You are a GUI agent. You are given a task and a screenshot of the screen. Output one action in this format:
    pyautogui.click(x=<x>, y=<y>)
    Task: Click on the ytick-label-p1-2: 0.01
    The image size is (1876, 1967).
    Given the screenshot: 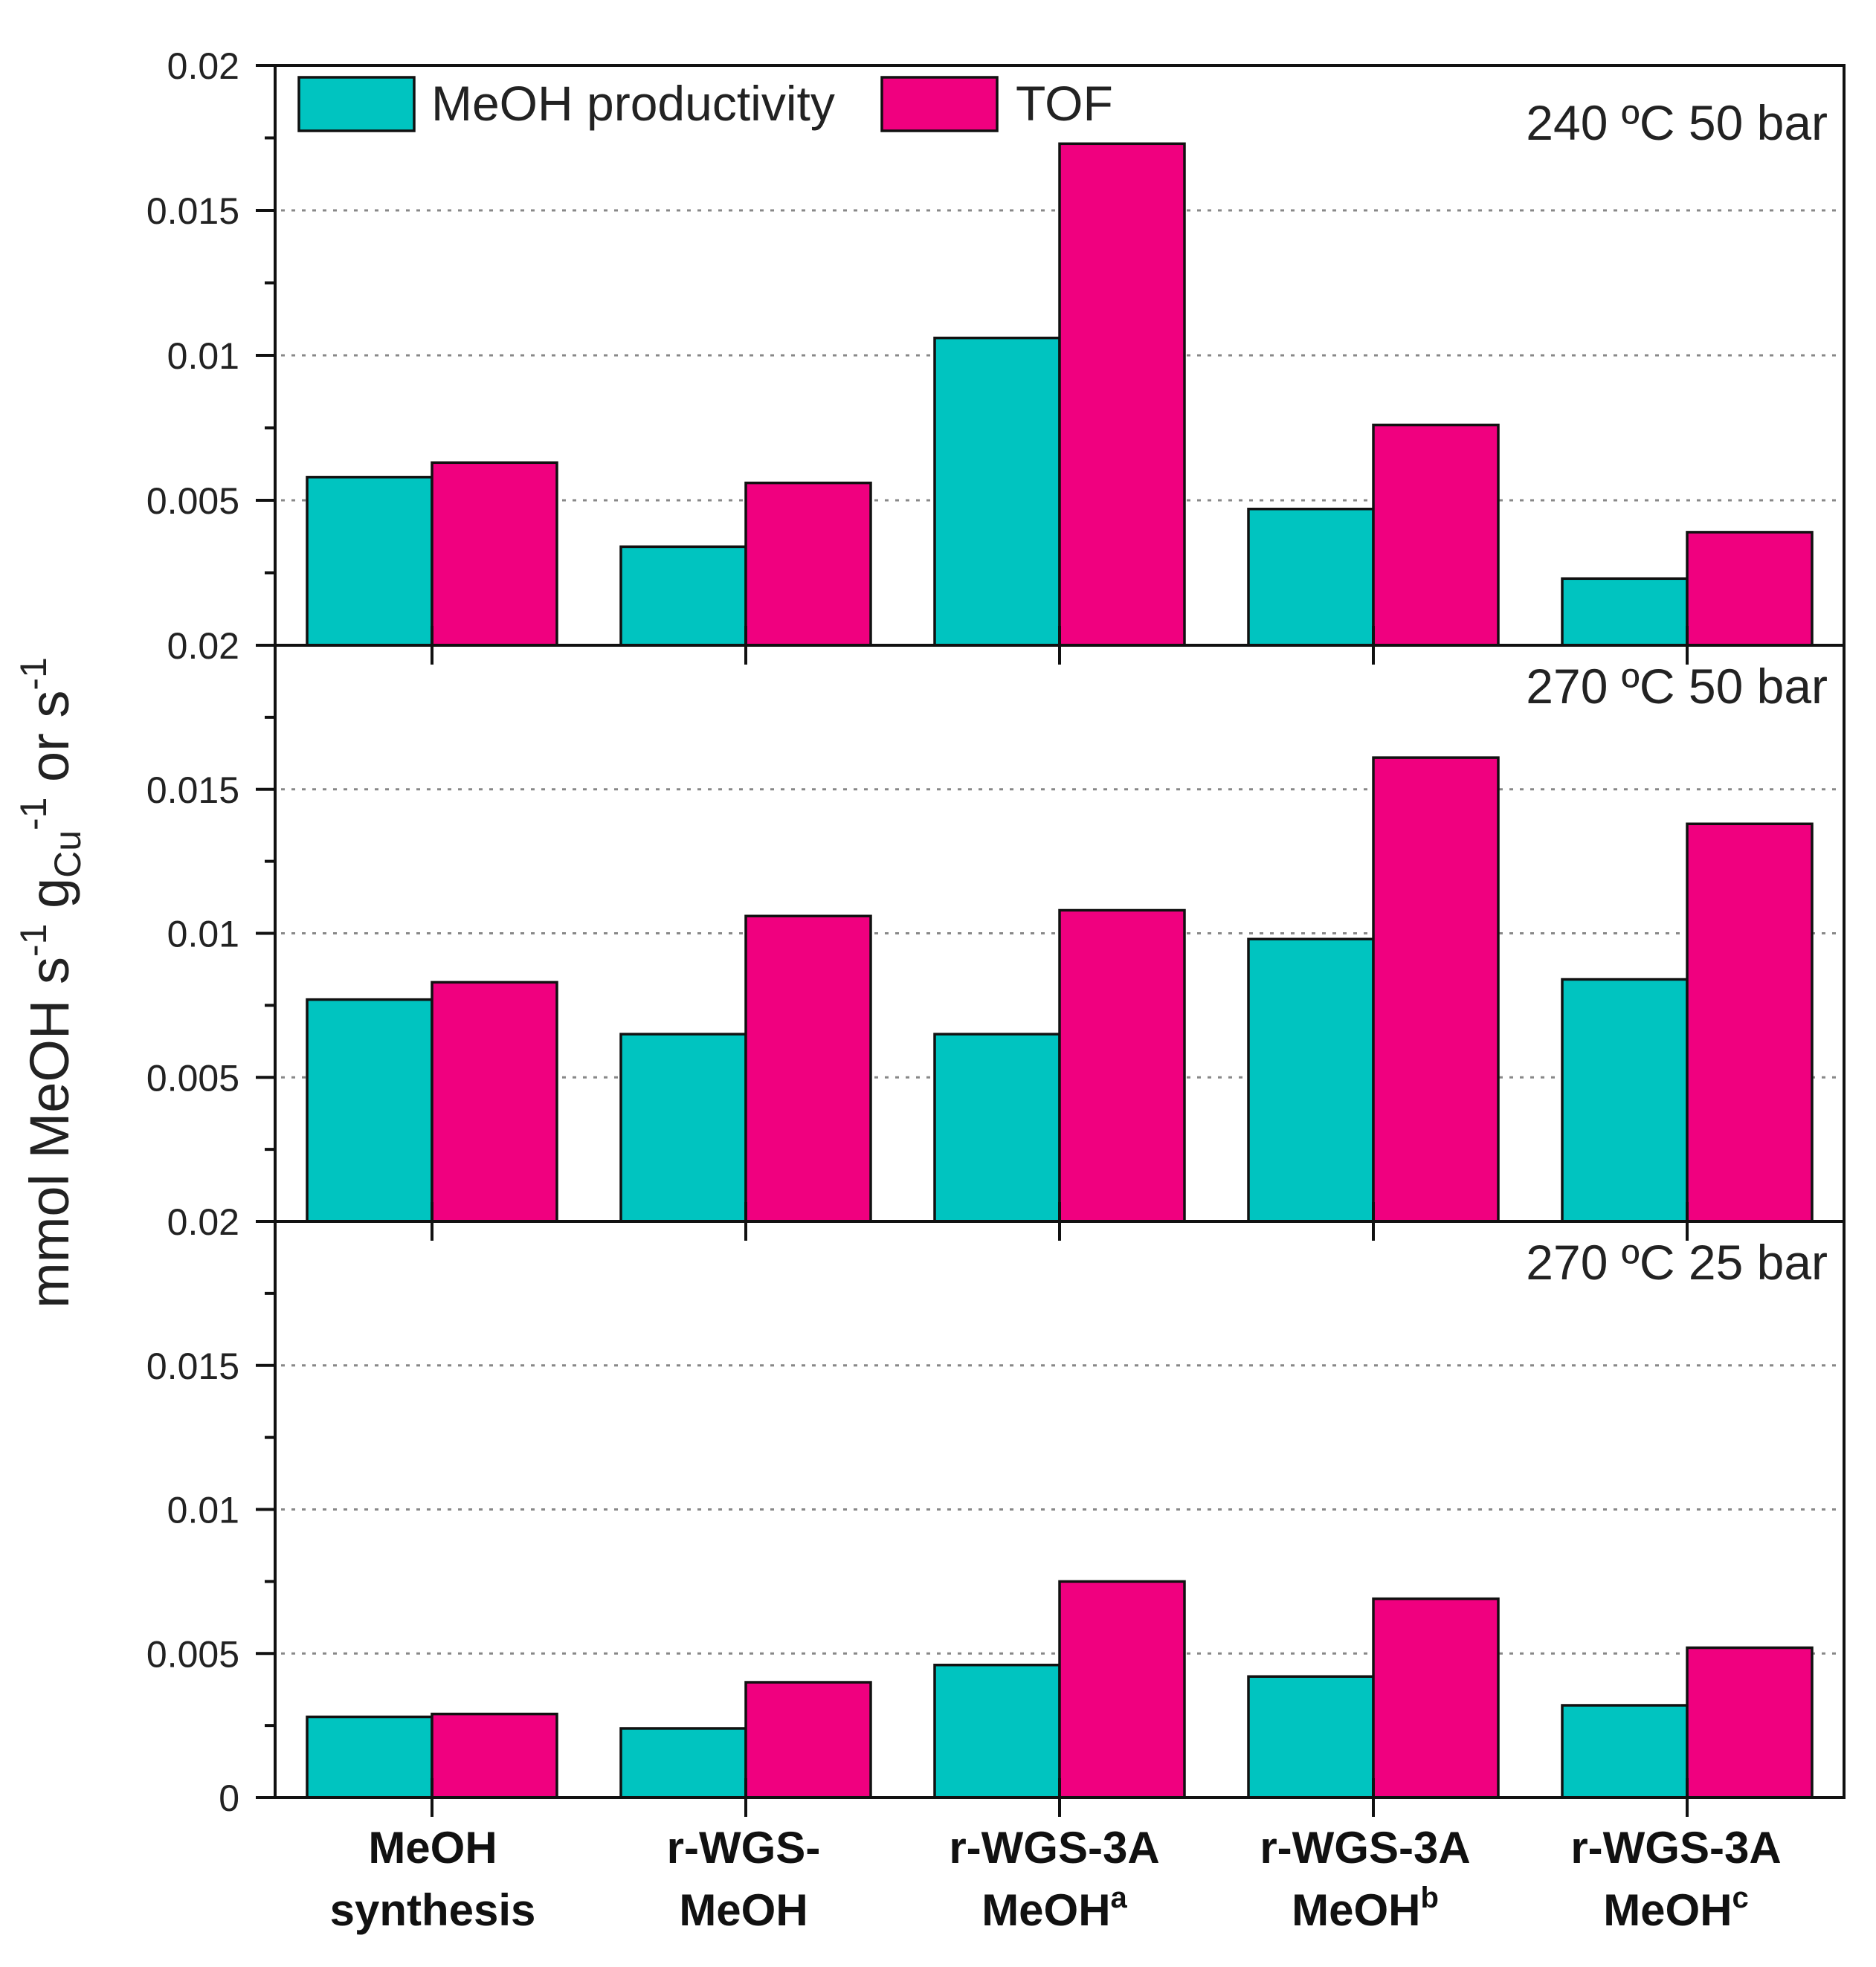 What is the action you would take?
    pyautogui.click(x=203, y=935)
    